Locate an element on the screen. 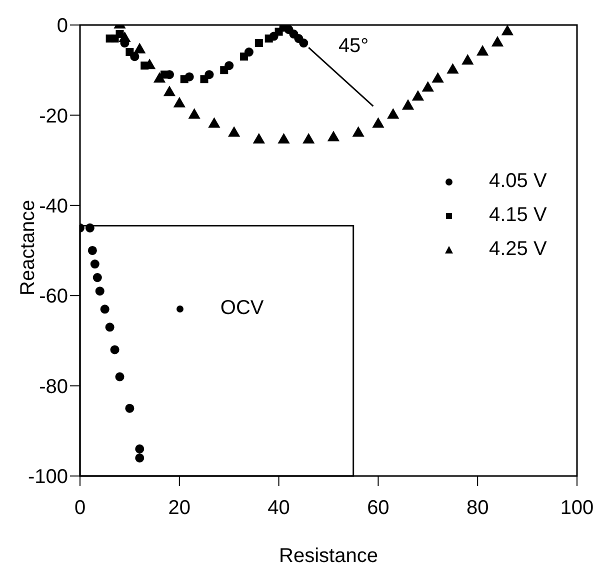  y-tick-label: -40 is located at coordinates (53, 207).